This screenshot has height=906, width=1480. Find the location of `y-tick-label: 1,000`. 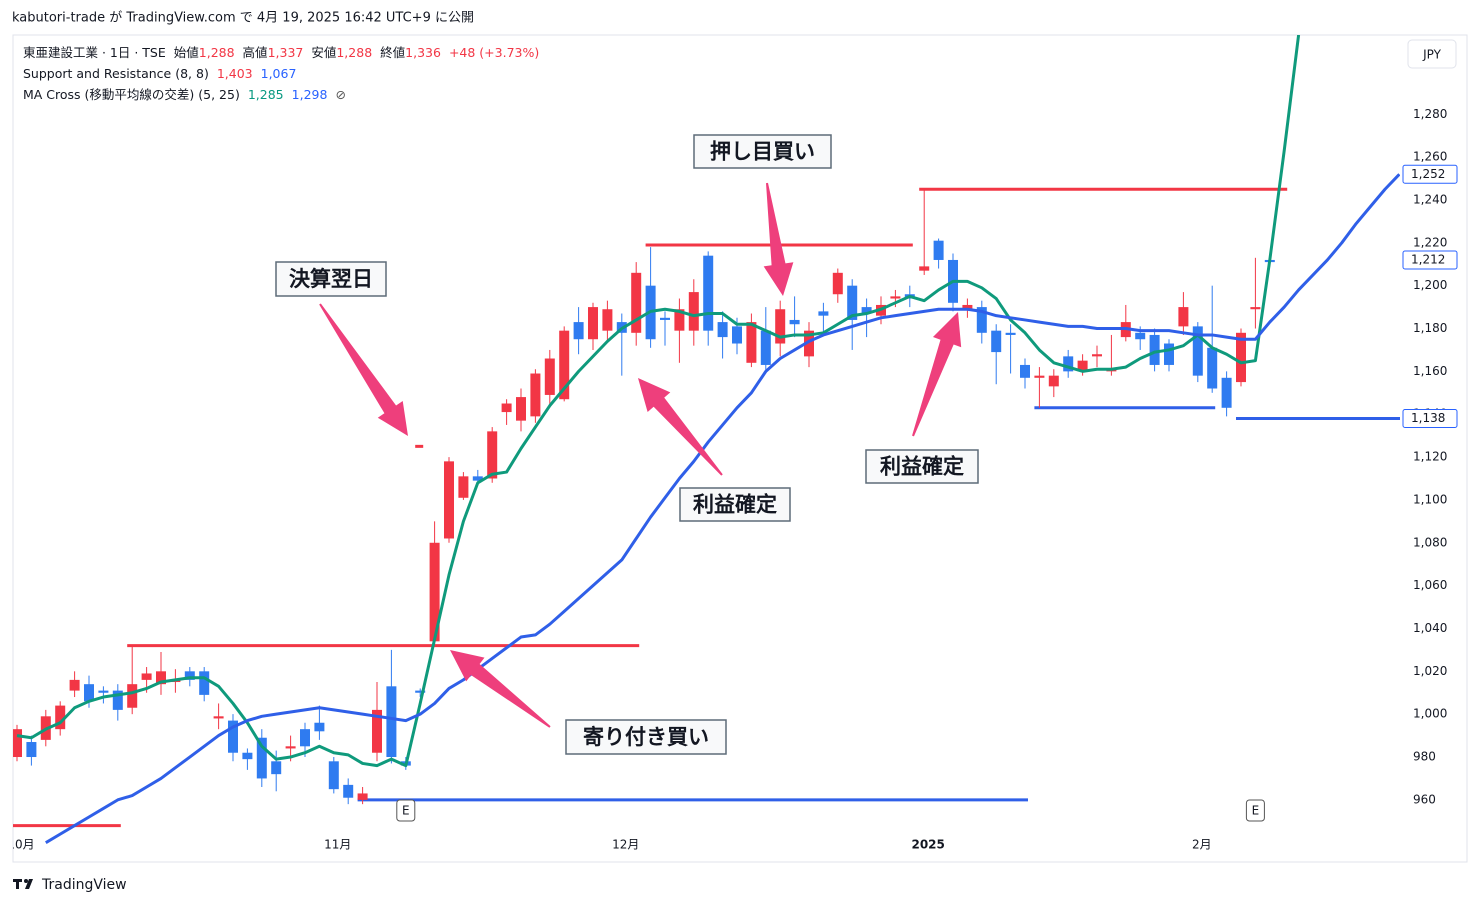

y-tick-label: 1,000 is located at coordinates (1430, 714).